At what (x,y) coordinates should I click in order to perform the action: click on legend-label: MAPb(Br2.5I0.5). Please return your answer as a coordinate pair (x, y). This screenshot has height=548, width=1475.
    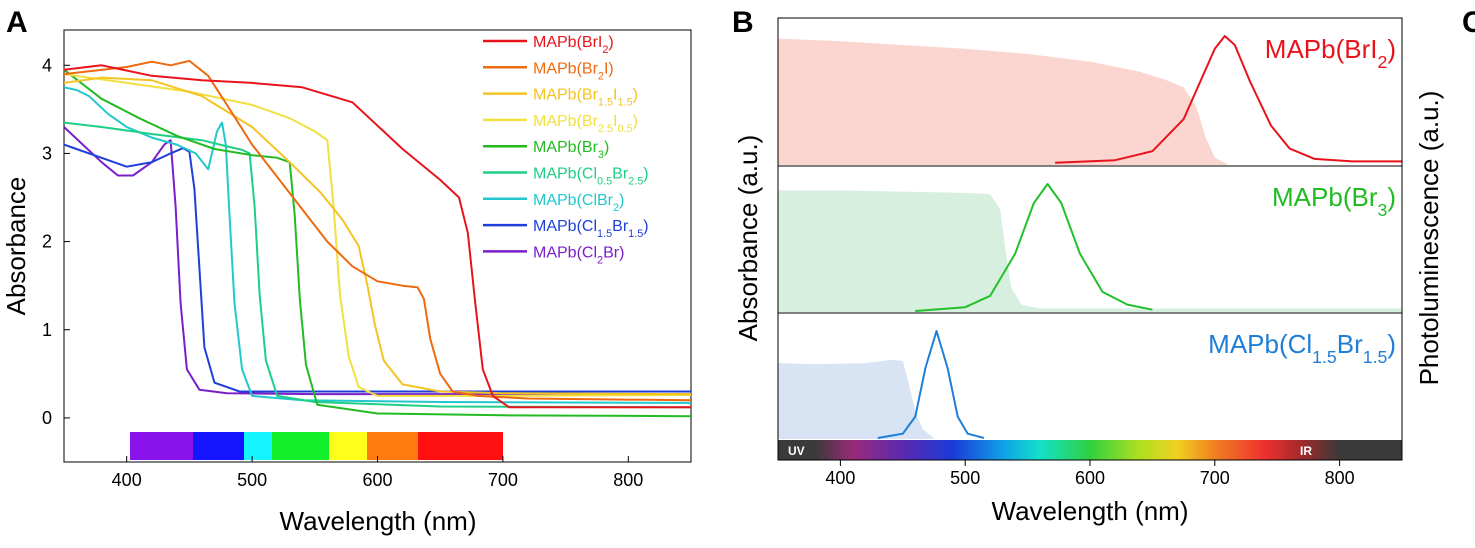
    Looking at the image, I should click on (585, 124).